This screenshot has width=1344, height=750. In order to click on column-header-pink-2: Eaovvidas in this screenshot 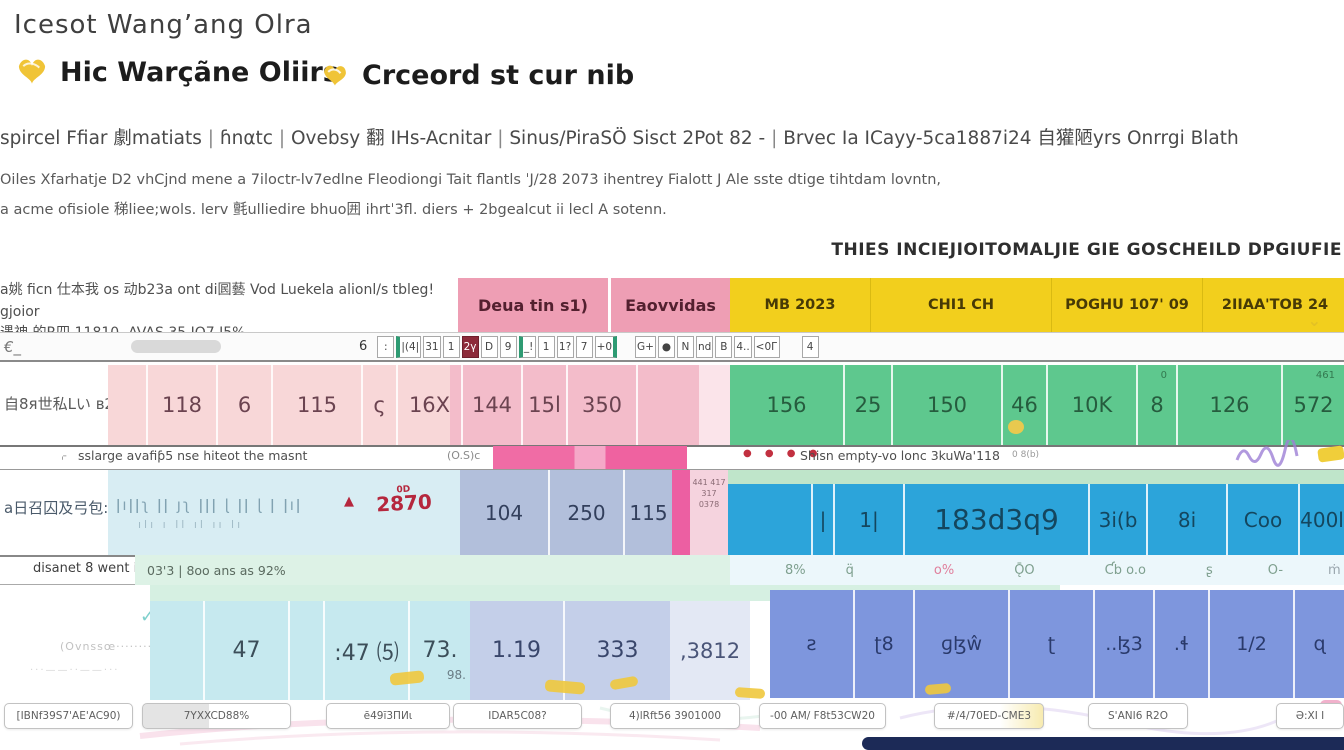, I will do `click(670, 305)`.